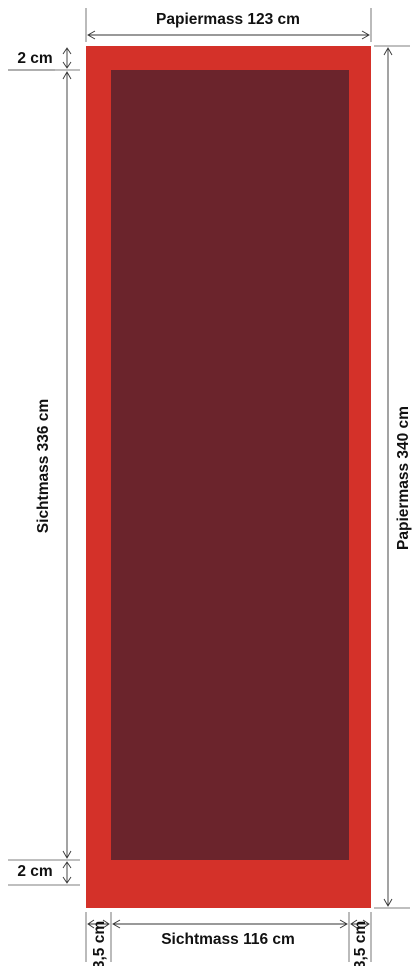 The width and height of the screenshot is (414, 966). I want to click on paper-width-label: Papiermass 123 cm, so click(228, 19).